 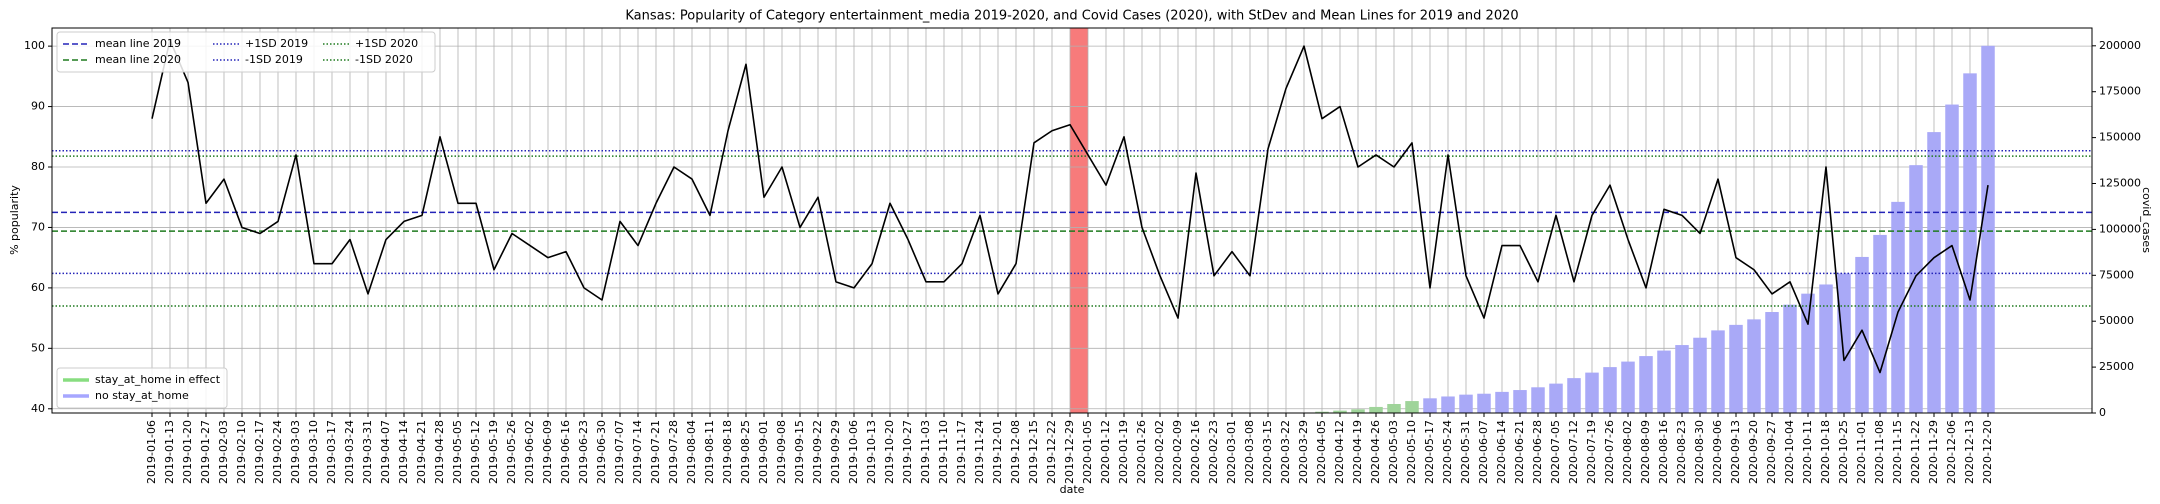 I want to click on x-tick-label: 2019-09-08, so click(x=781, y=452).